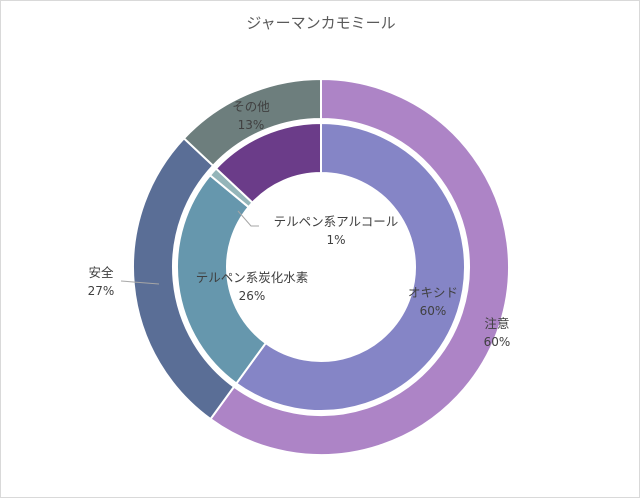  I want to click on inner-1-percent-label: 26%, so click(252, 296).